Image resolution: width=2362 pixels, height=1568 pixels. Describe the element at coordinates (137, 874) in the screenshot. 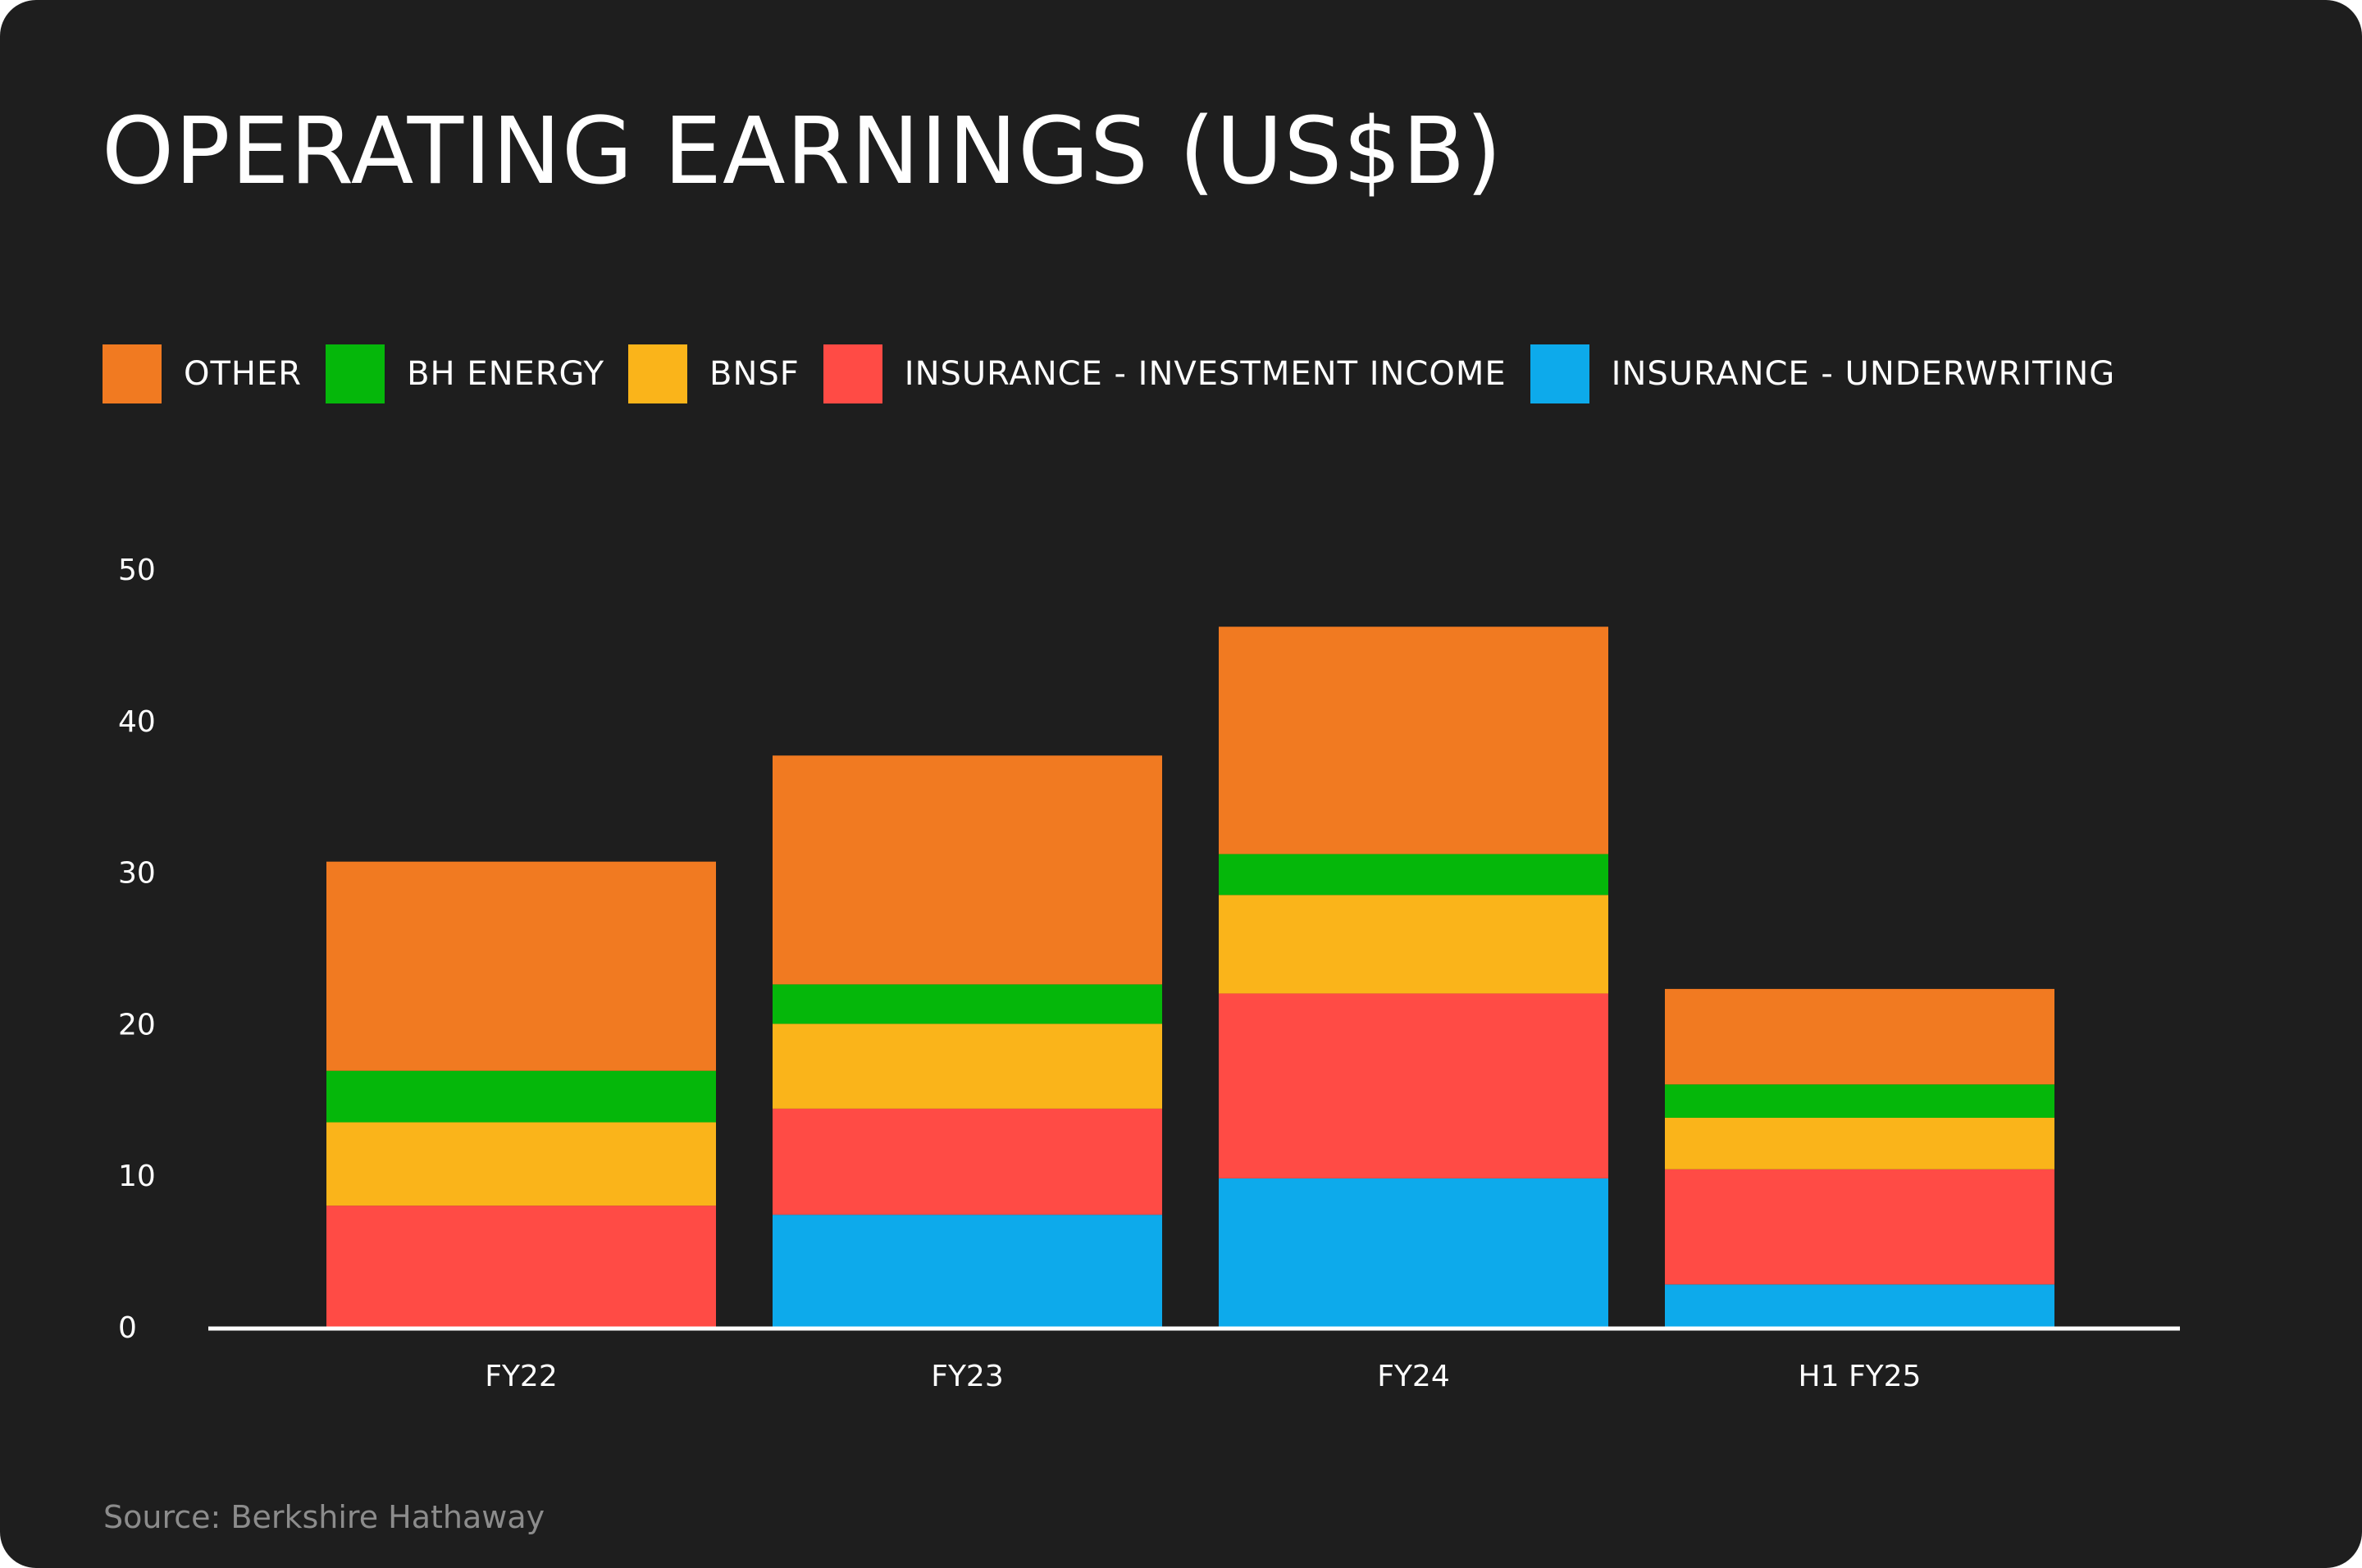

I see `y-tick-label: 30` at that location.